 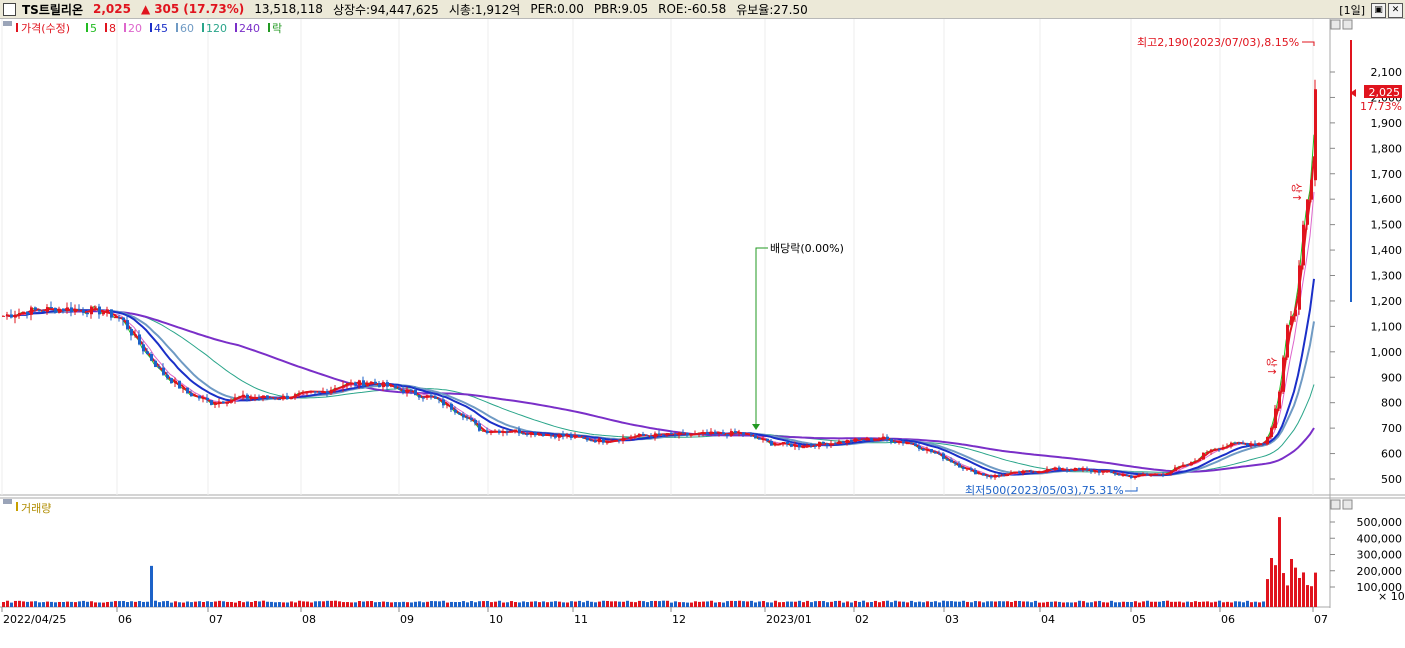 I want to click on volume-panel-menu-icon, so click(x=7, y=501).